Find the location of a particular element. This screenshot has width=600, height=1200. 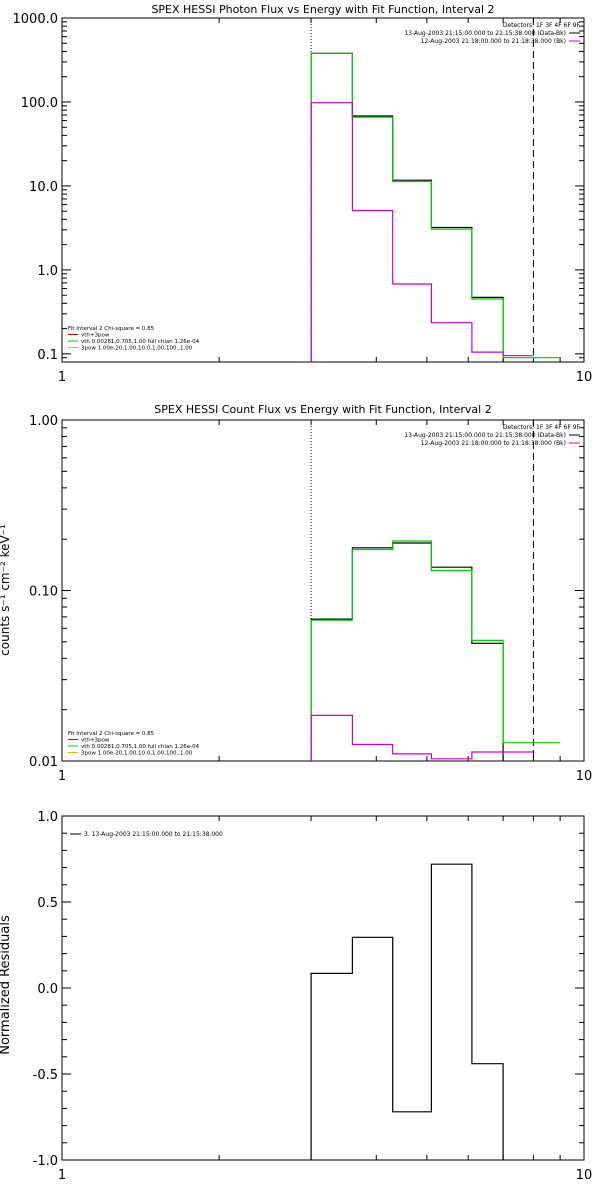

count-flux-vlines is located at coordinates (422, 590).